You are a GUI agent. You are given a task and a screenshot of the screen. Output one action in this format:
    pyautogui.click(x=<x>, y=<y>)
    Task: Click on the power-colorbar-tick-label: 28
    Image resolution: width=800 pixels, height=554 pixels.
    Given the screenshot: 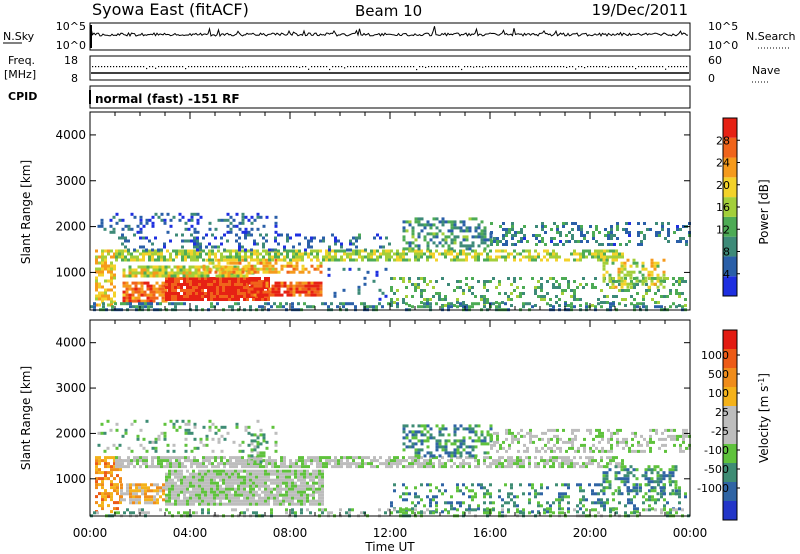 What is the action you would take?
    pyautogui.click(x=723, y=140)
    